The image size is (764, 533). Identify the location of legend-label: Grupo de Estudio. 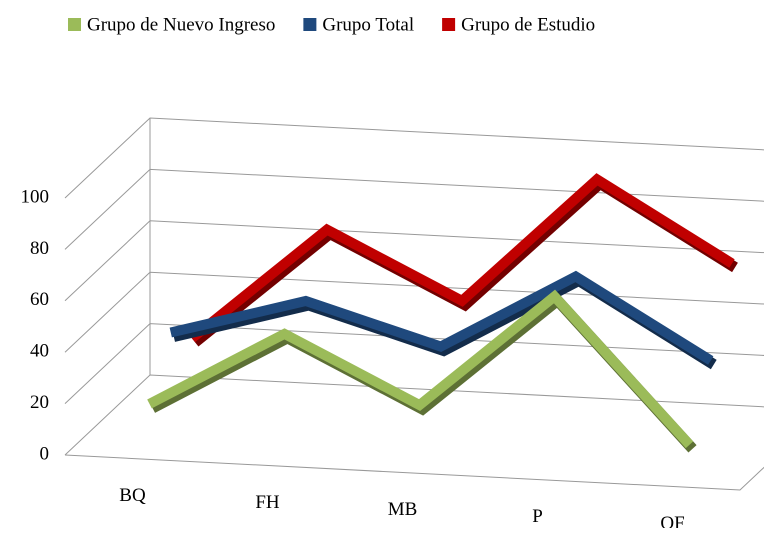
(528, 24).